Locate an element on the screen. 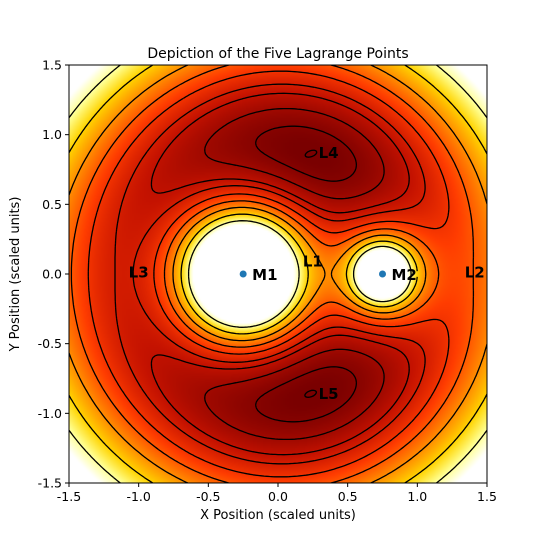 Image resolution: width=544 pixels, height=544 pixels. y-tick-label: 0.5 is located at coordinates (52, 204).